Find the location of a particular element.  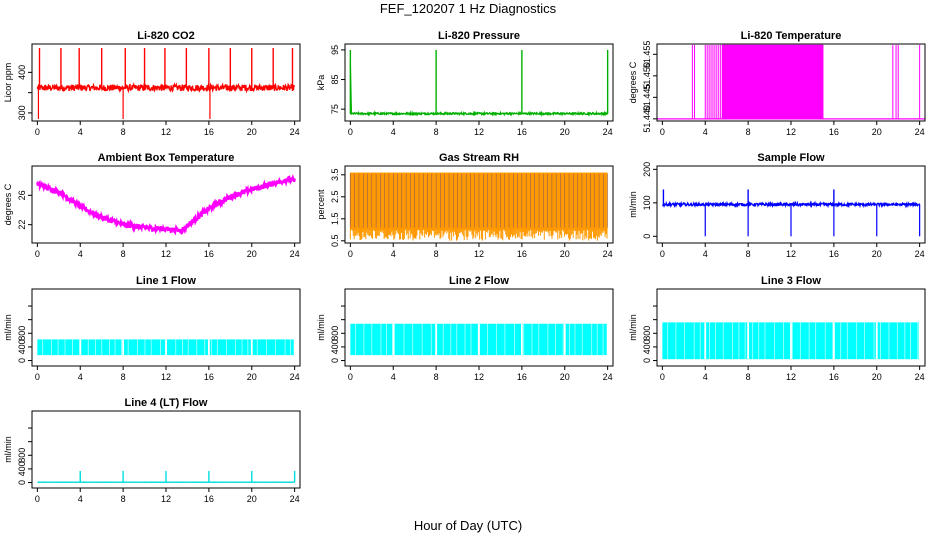

panel-y-axis-label: Licor ppm is located at coordinates (8, 83).